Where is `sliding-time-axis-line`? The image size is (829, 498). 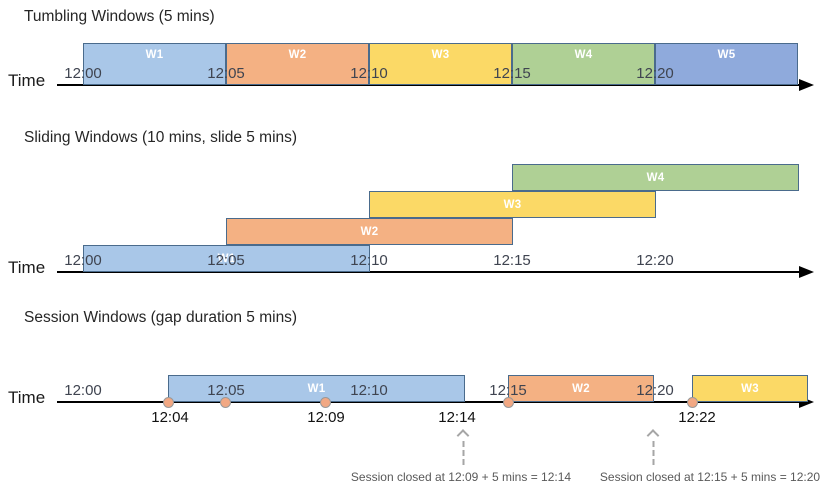 sliding-time-axis-line is located at coordinates (429, 272).